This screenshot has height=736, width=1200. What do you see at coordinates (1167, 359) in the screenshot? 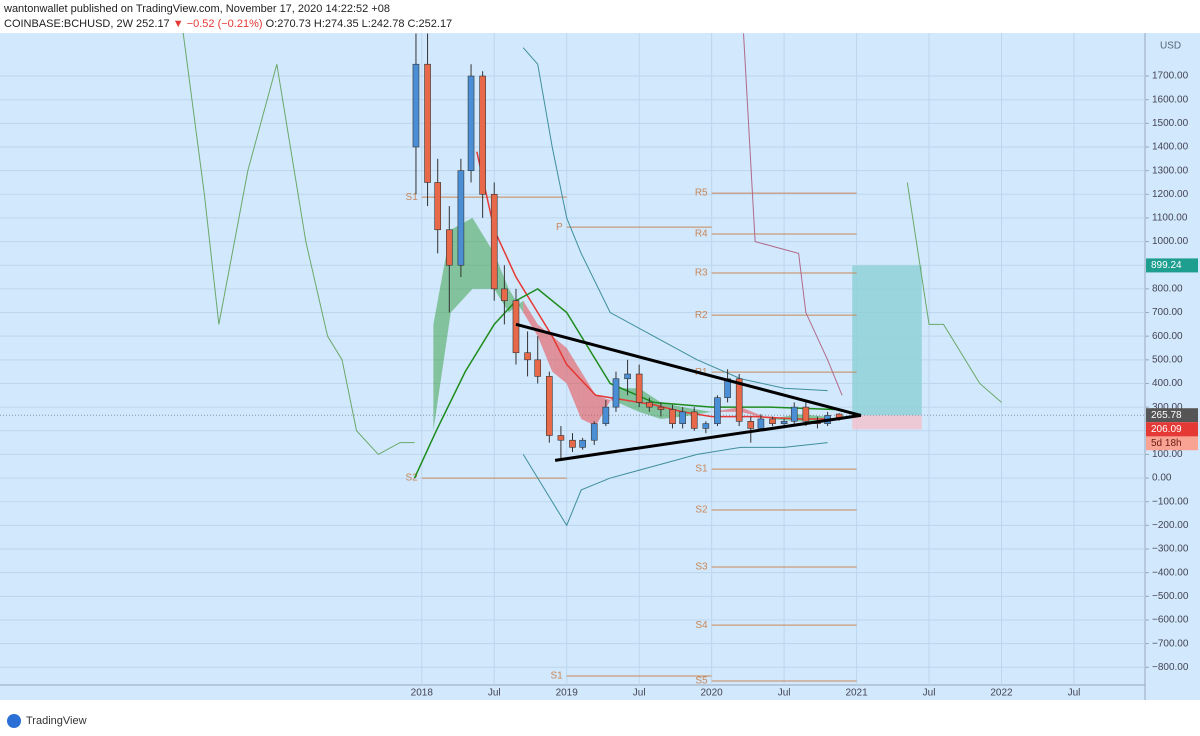
I see `y-tick-label: 500.00` at bounding box center [1167, 359].